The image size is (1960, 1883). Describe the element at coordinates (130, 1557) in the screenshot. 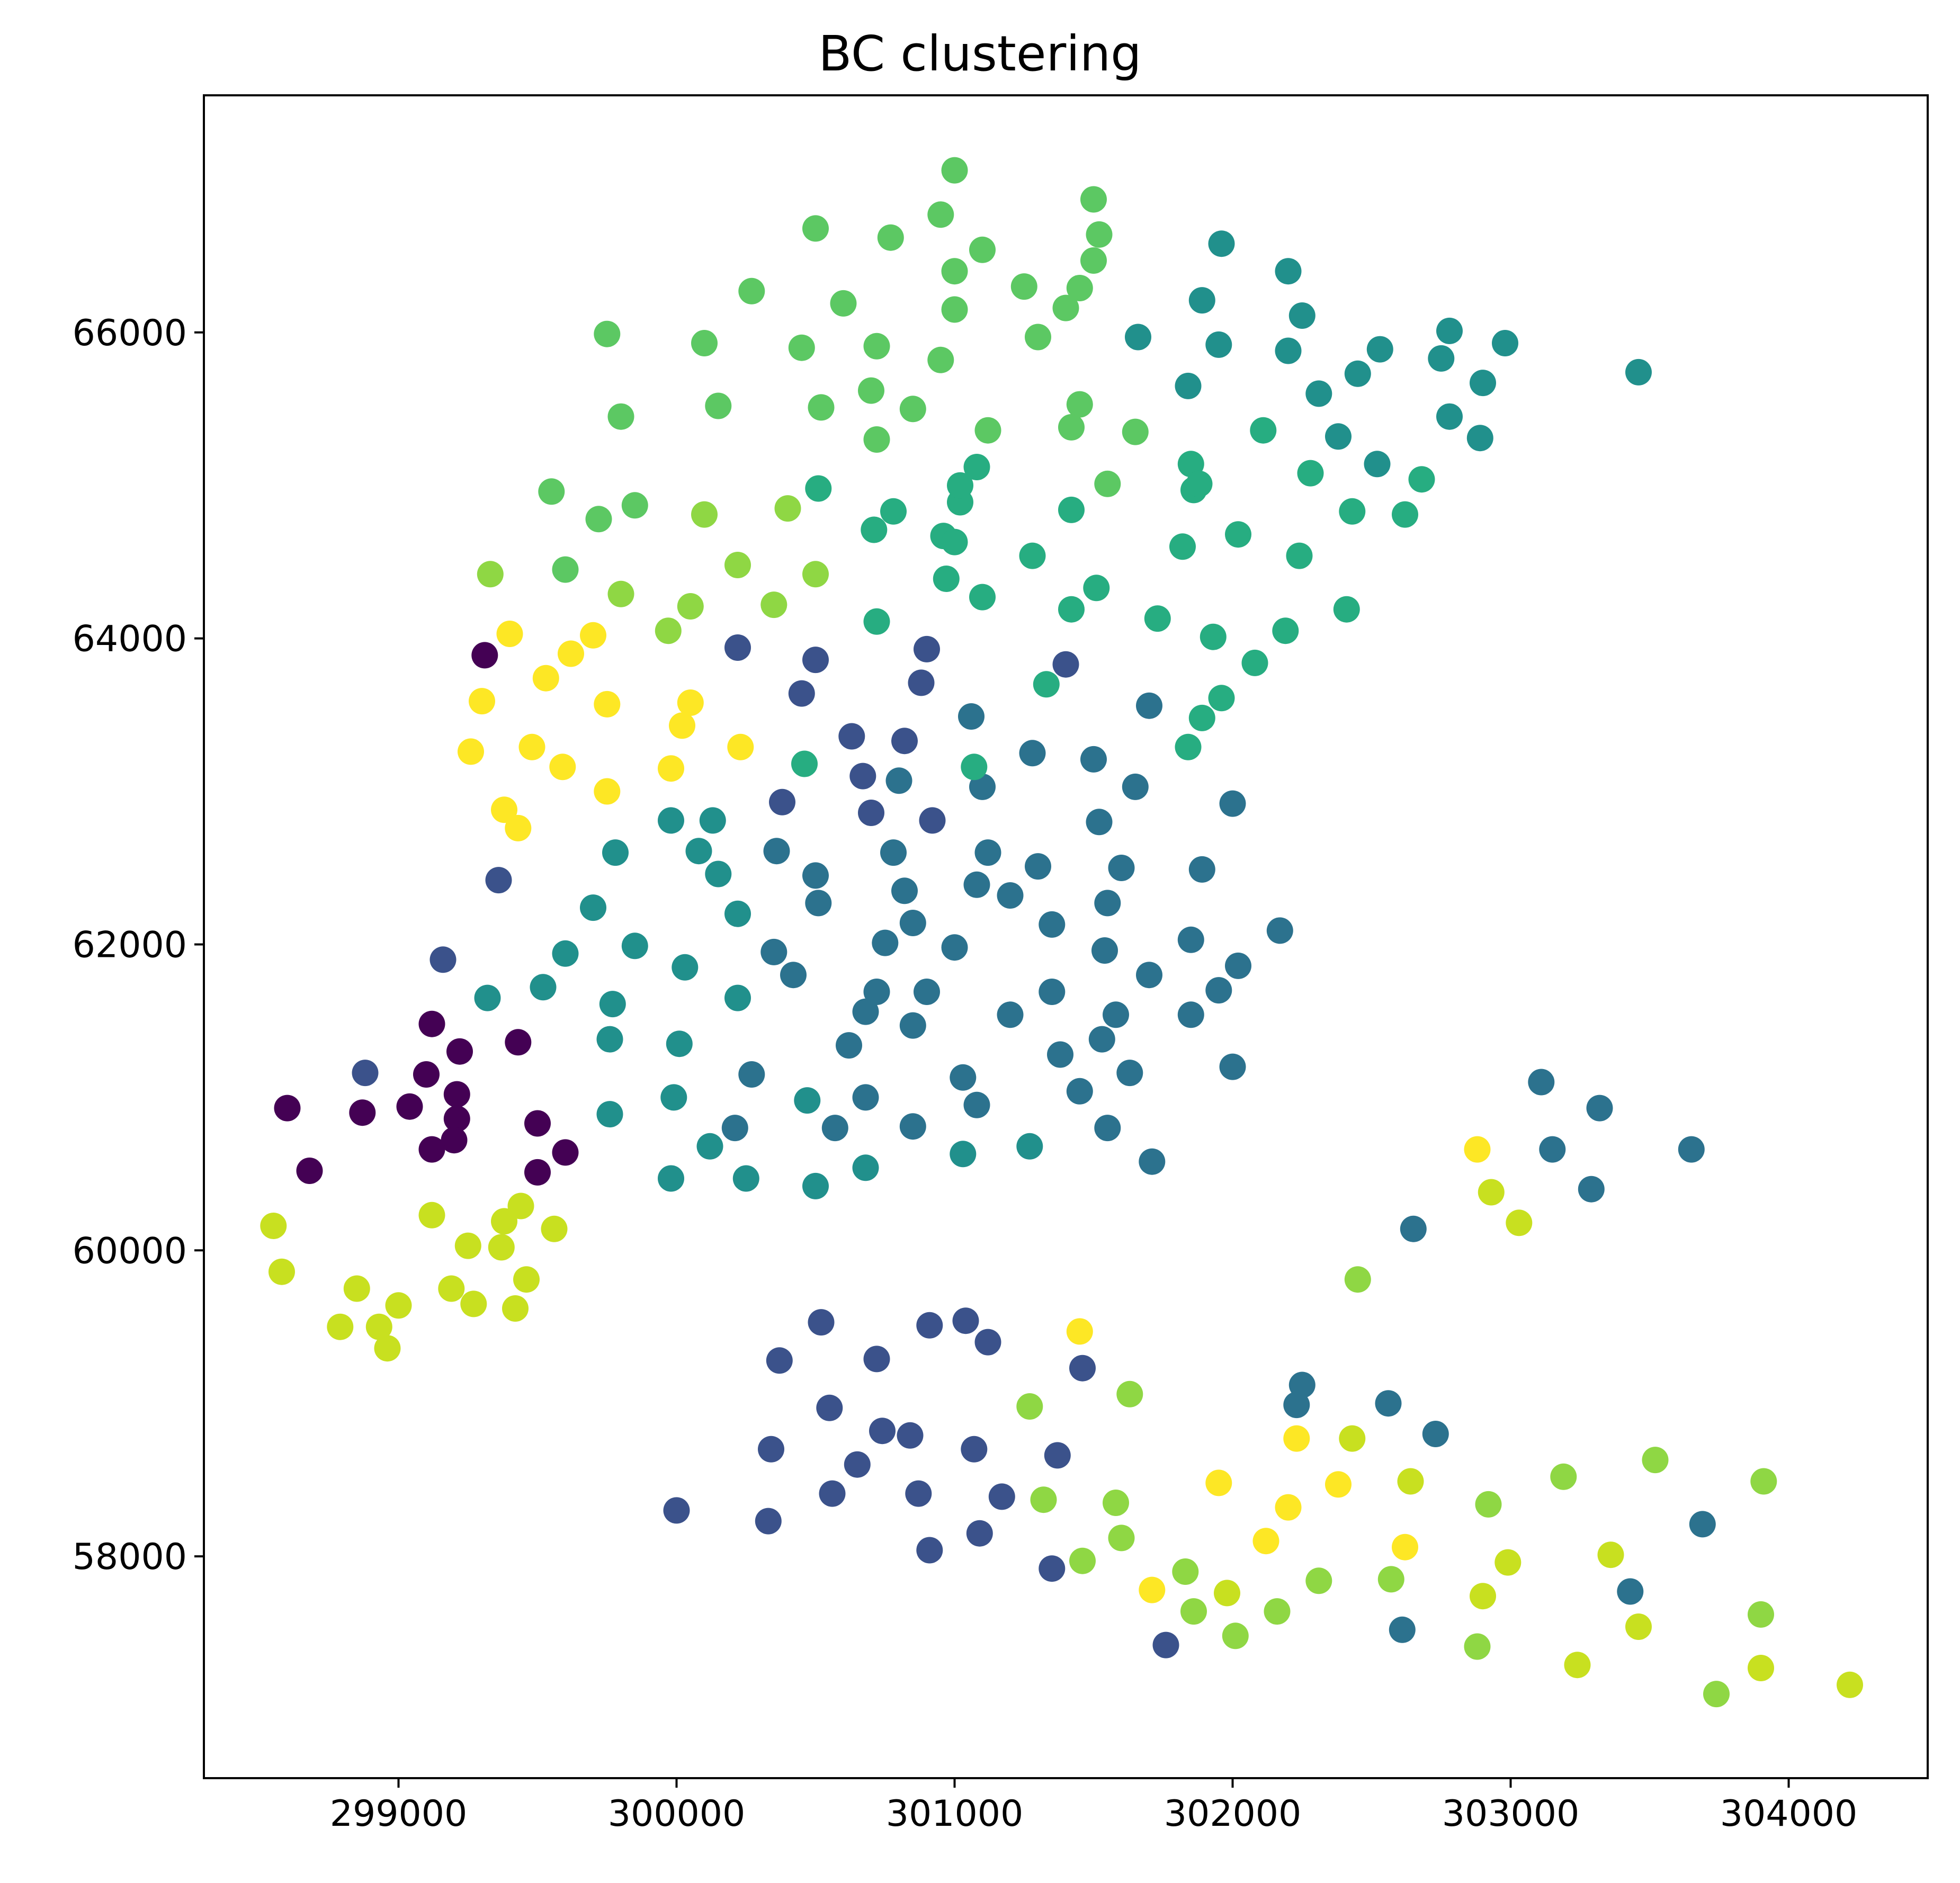

I see `y-tick-label: 58000` at that location.